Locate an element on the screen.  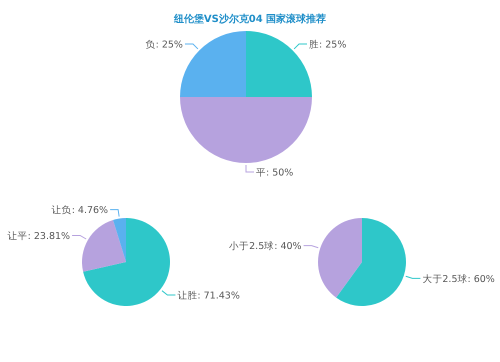
chart-title: 纽伦堡VS沙尔克04 国家滚球推荐 is located at coordinates (249, 19).